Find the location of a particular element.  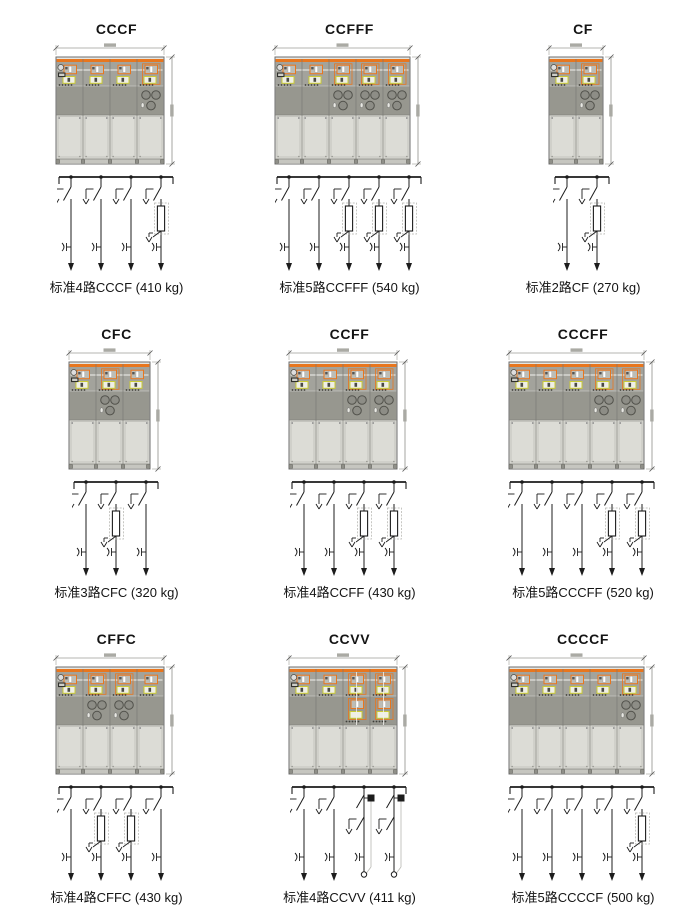

switchgear-panel: CFFC 标准4路CFFC (430 kg) is located at coordinates (116, 763).